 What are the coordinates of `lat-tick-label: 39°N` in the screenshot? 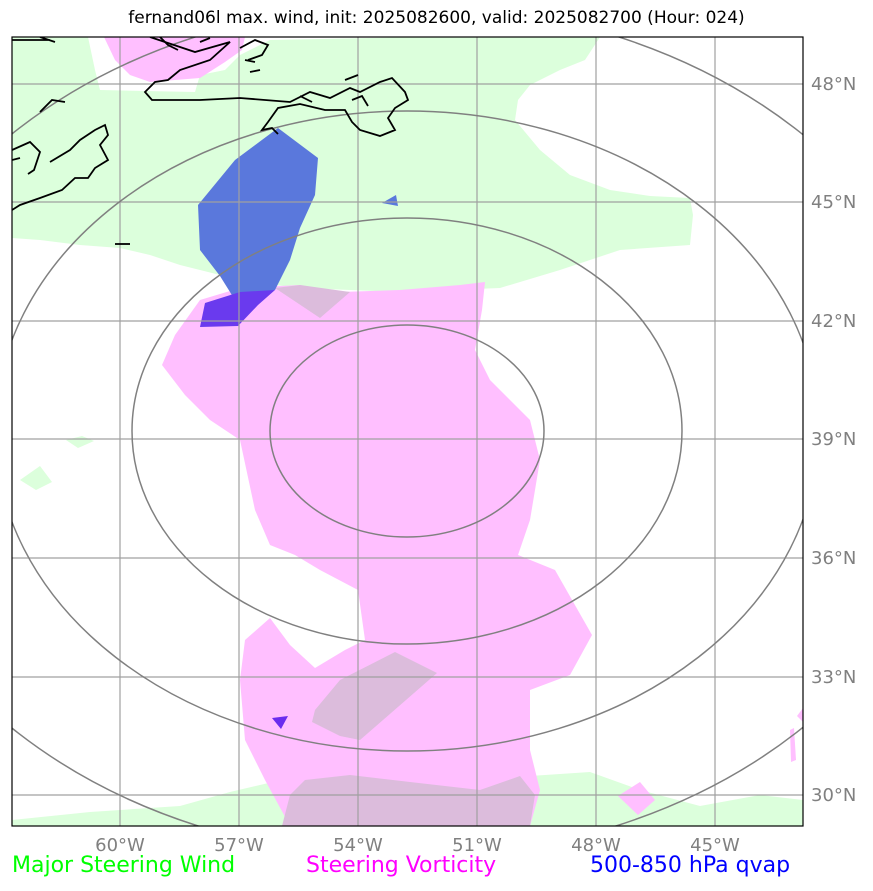 It's located at (833, 439).